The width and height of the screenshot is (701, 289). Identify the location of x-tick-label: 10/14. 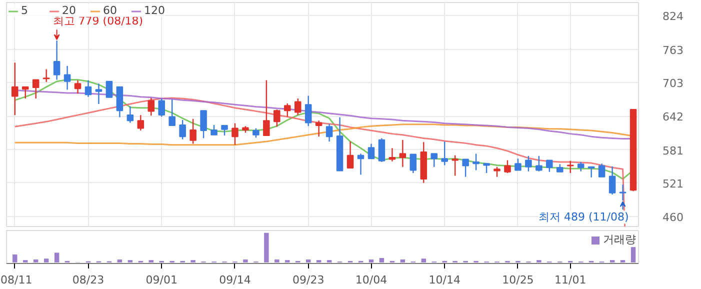
(444, 280).